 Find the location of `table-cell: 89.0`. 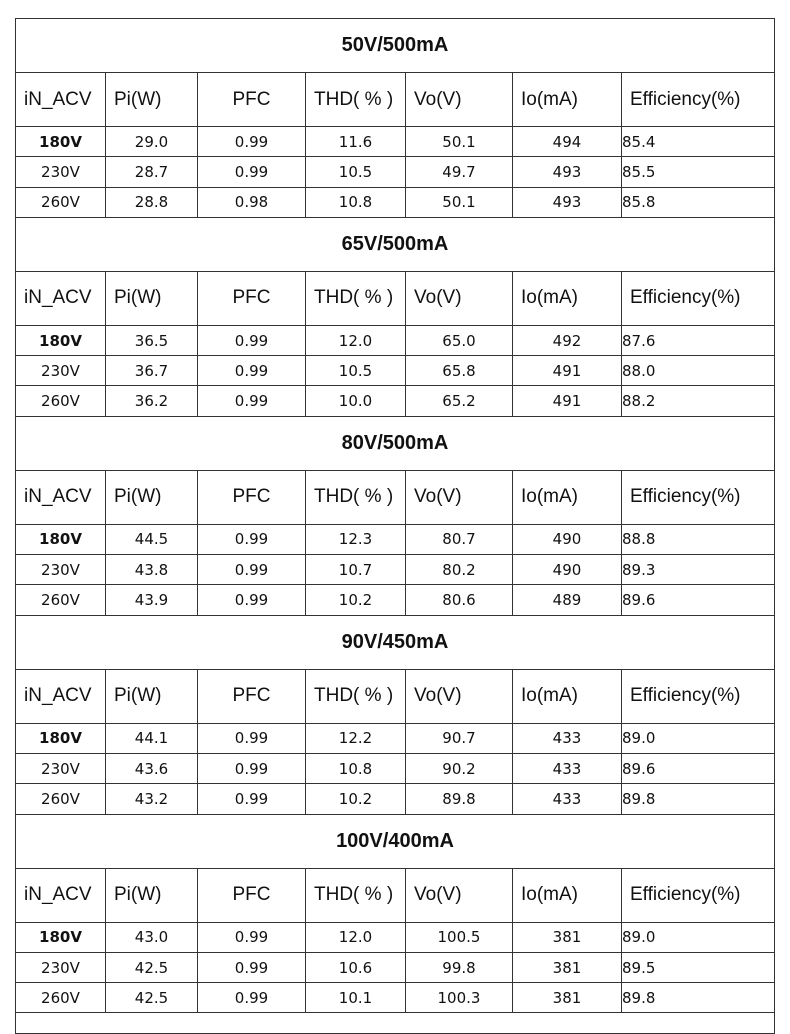

table-cell: 89.0 is located at coordinates (698, 738).